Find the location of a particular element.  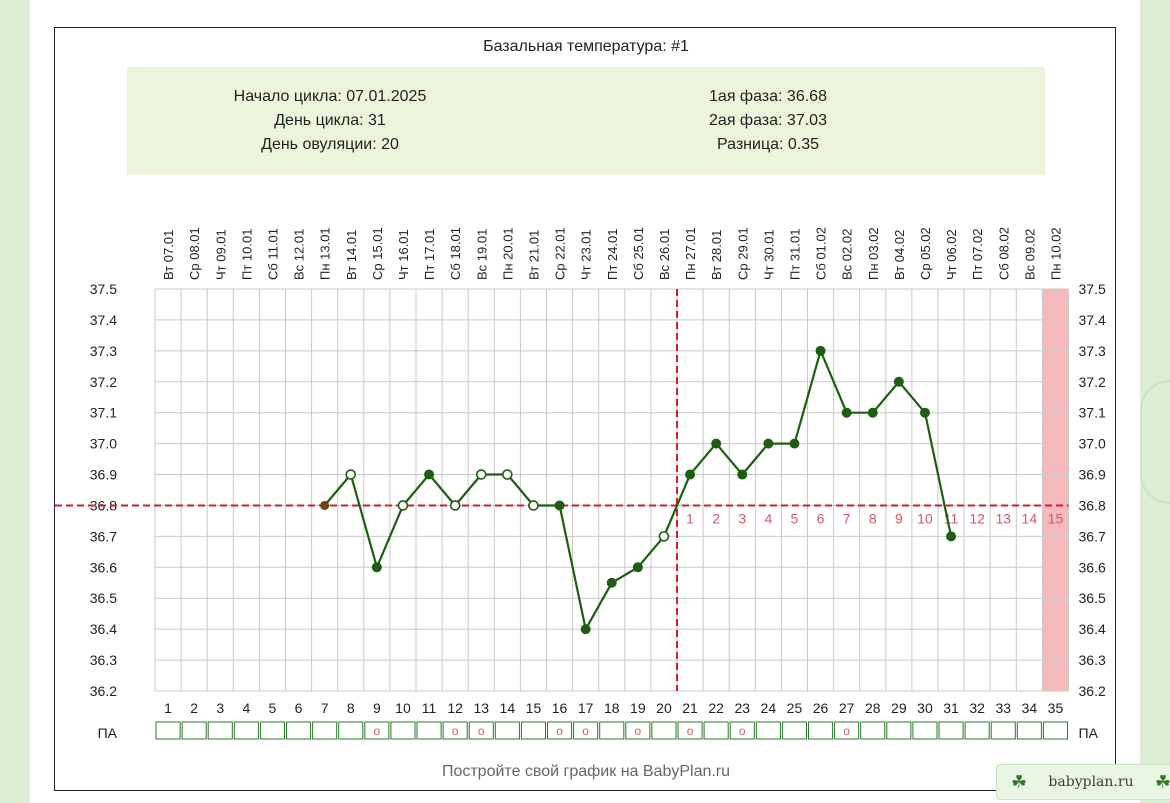

date-label: Чт 06.02 is located at coordinates (951, 254).